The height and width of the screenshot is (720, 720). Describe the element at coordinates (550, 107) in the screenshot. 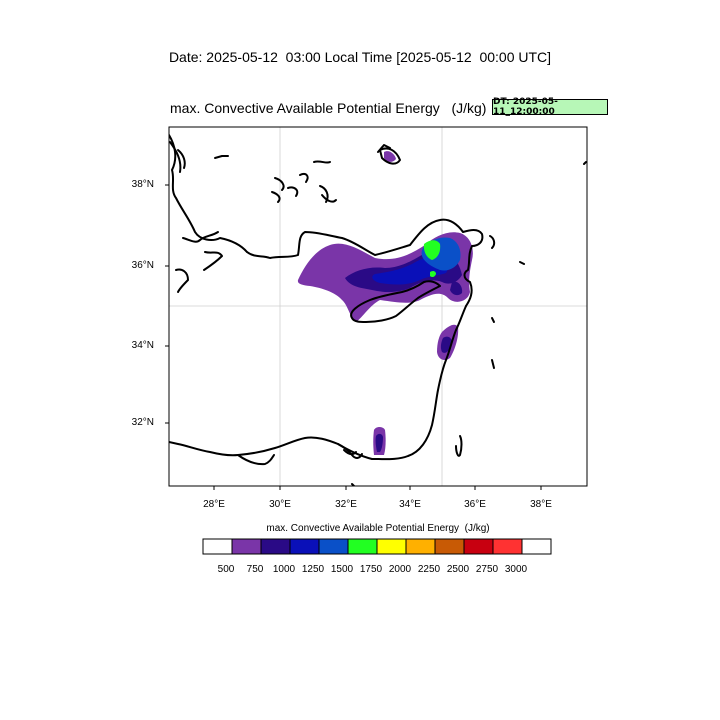

I see `dt-badge: DT: 2025-05-11_12:00:00` at that location.